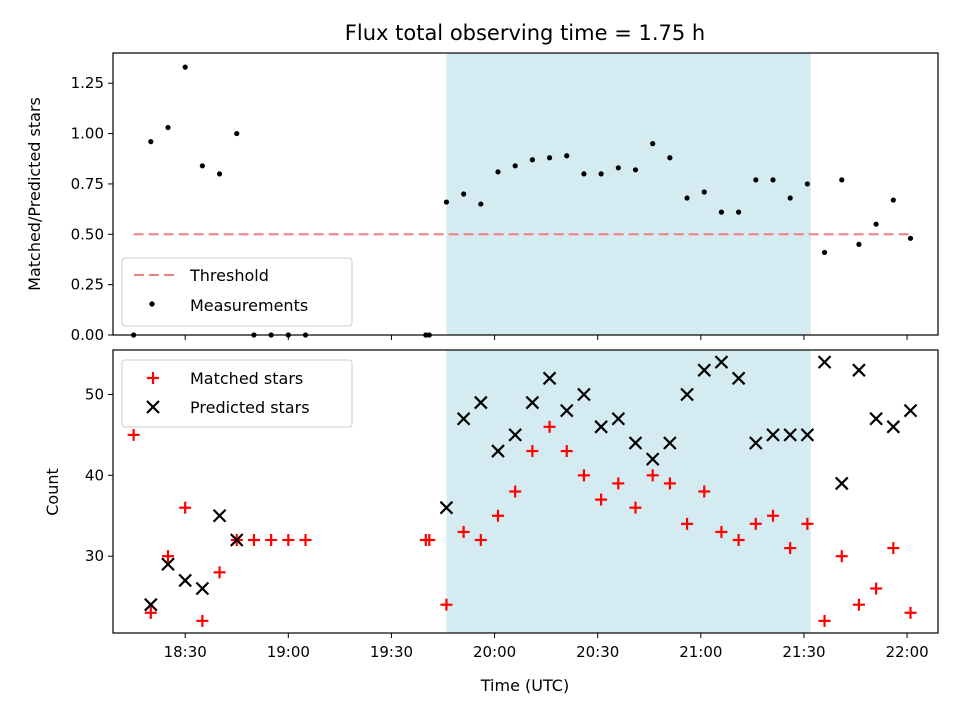  Describe the element at coordinates (391, 652) in the screenshot. I see `x-tick-label: 19:30` at that location.